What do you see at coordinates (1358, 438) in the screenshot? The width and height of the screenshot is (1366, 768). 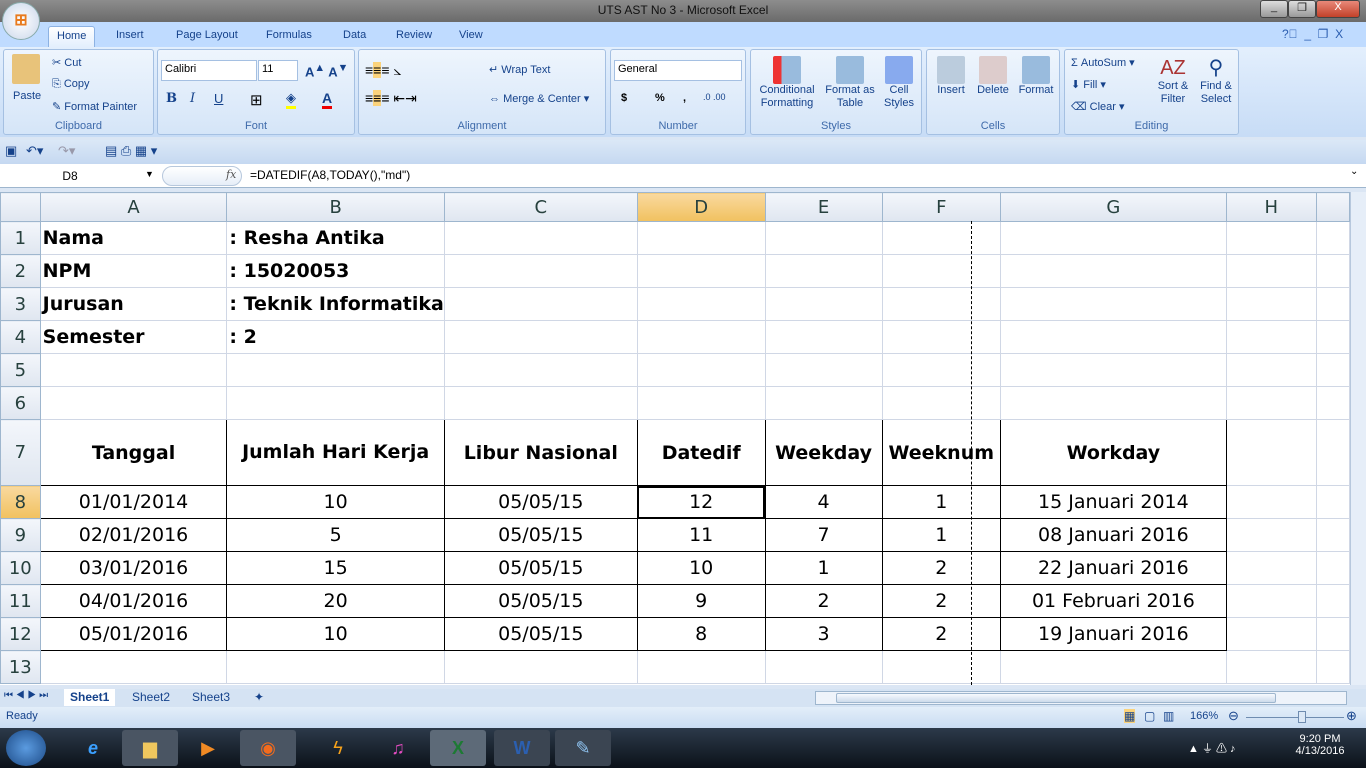 I see `vertical-scrollbar` at bounding box center [1358, 438].